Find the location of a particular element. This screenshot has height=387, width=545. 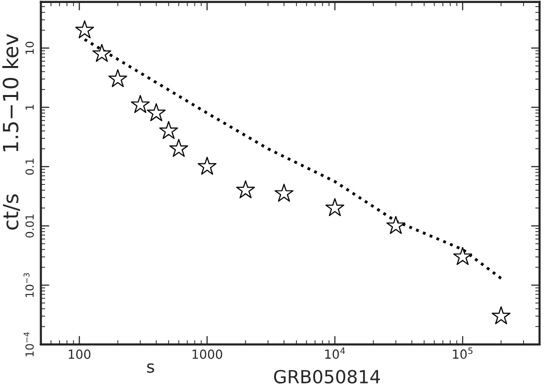

text: GRB050814 is located at coordinates (327, 377).